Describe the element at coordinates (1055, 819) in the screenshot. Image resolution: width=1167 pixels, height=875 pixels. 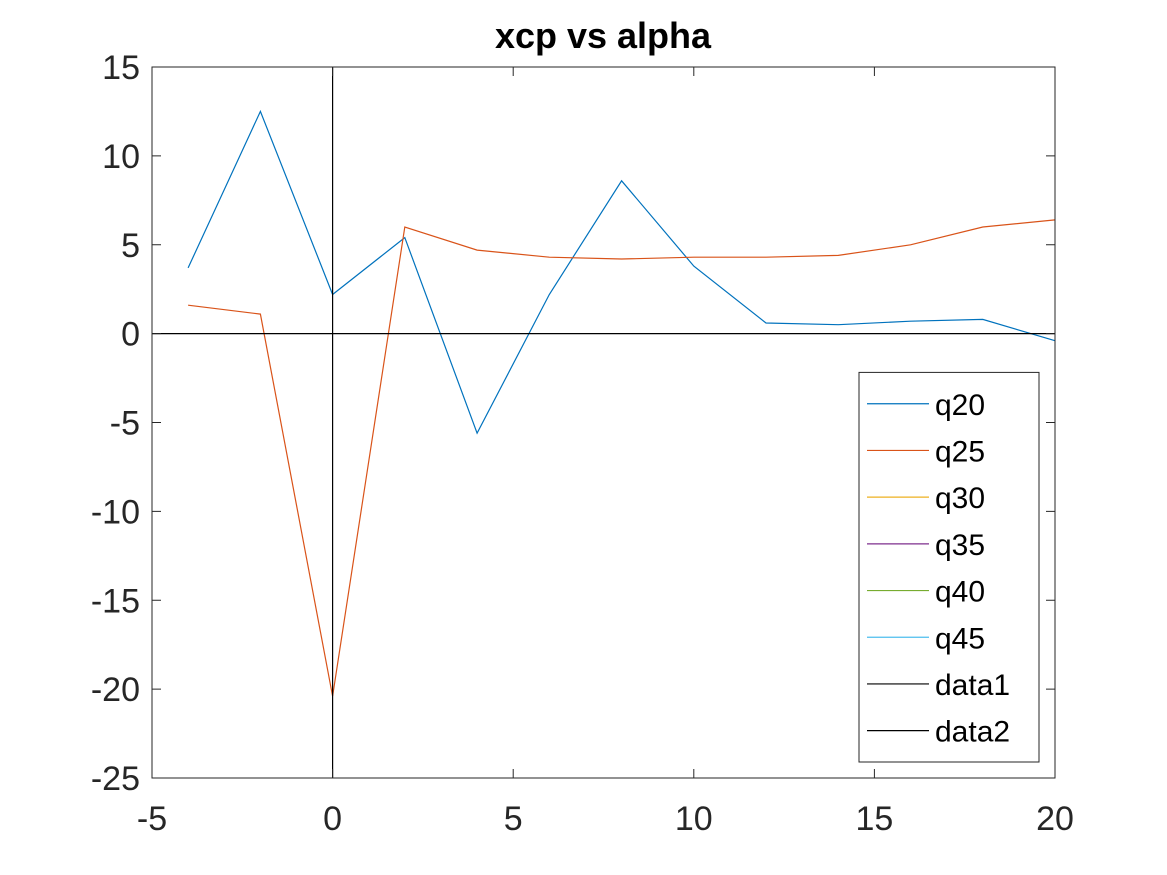
I see `x-tick-label: 20` at that location.